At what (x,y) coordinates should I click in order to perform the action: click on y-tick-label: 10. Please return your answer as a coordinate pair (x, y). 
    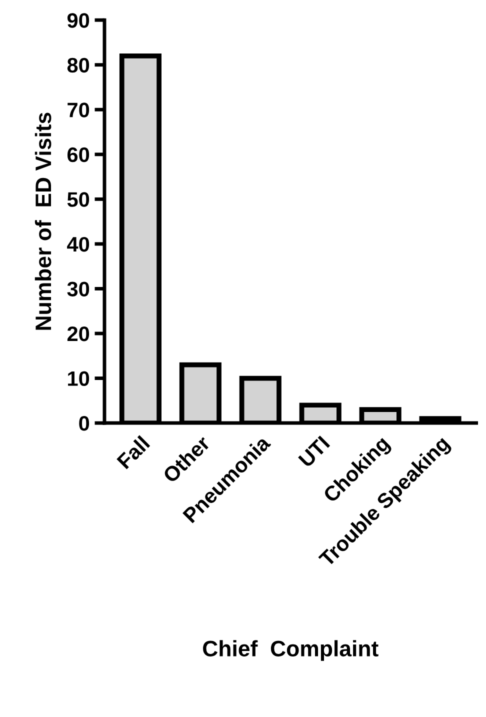
    Looking at the image, I should click on (79, 378).